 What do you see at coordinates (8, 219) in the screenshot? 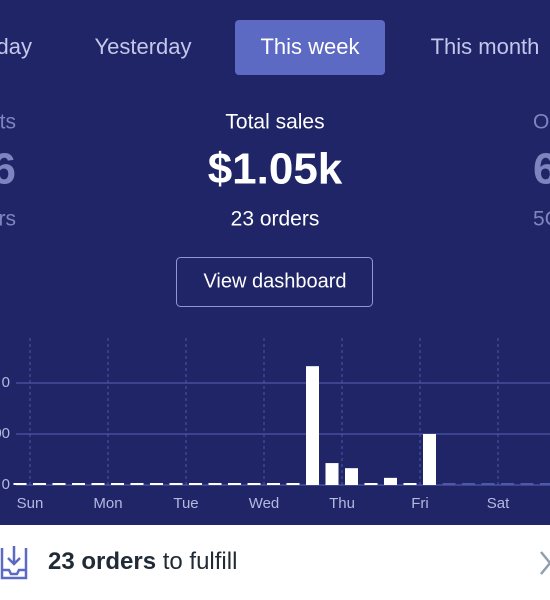
I see `stat-sub: rs` at bounding box center [8, 219].